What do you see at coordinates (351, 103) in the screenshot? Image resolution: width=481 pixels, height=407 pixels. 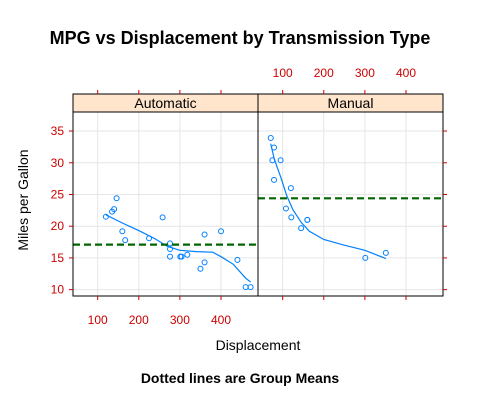 I see `strip-label: Manual` at bounding box center [351, 103].